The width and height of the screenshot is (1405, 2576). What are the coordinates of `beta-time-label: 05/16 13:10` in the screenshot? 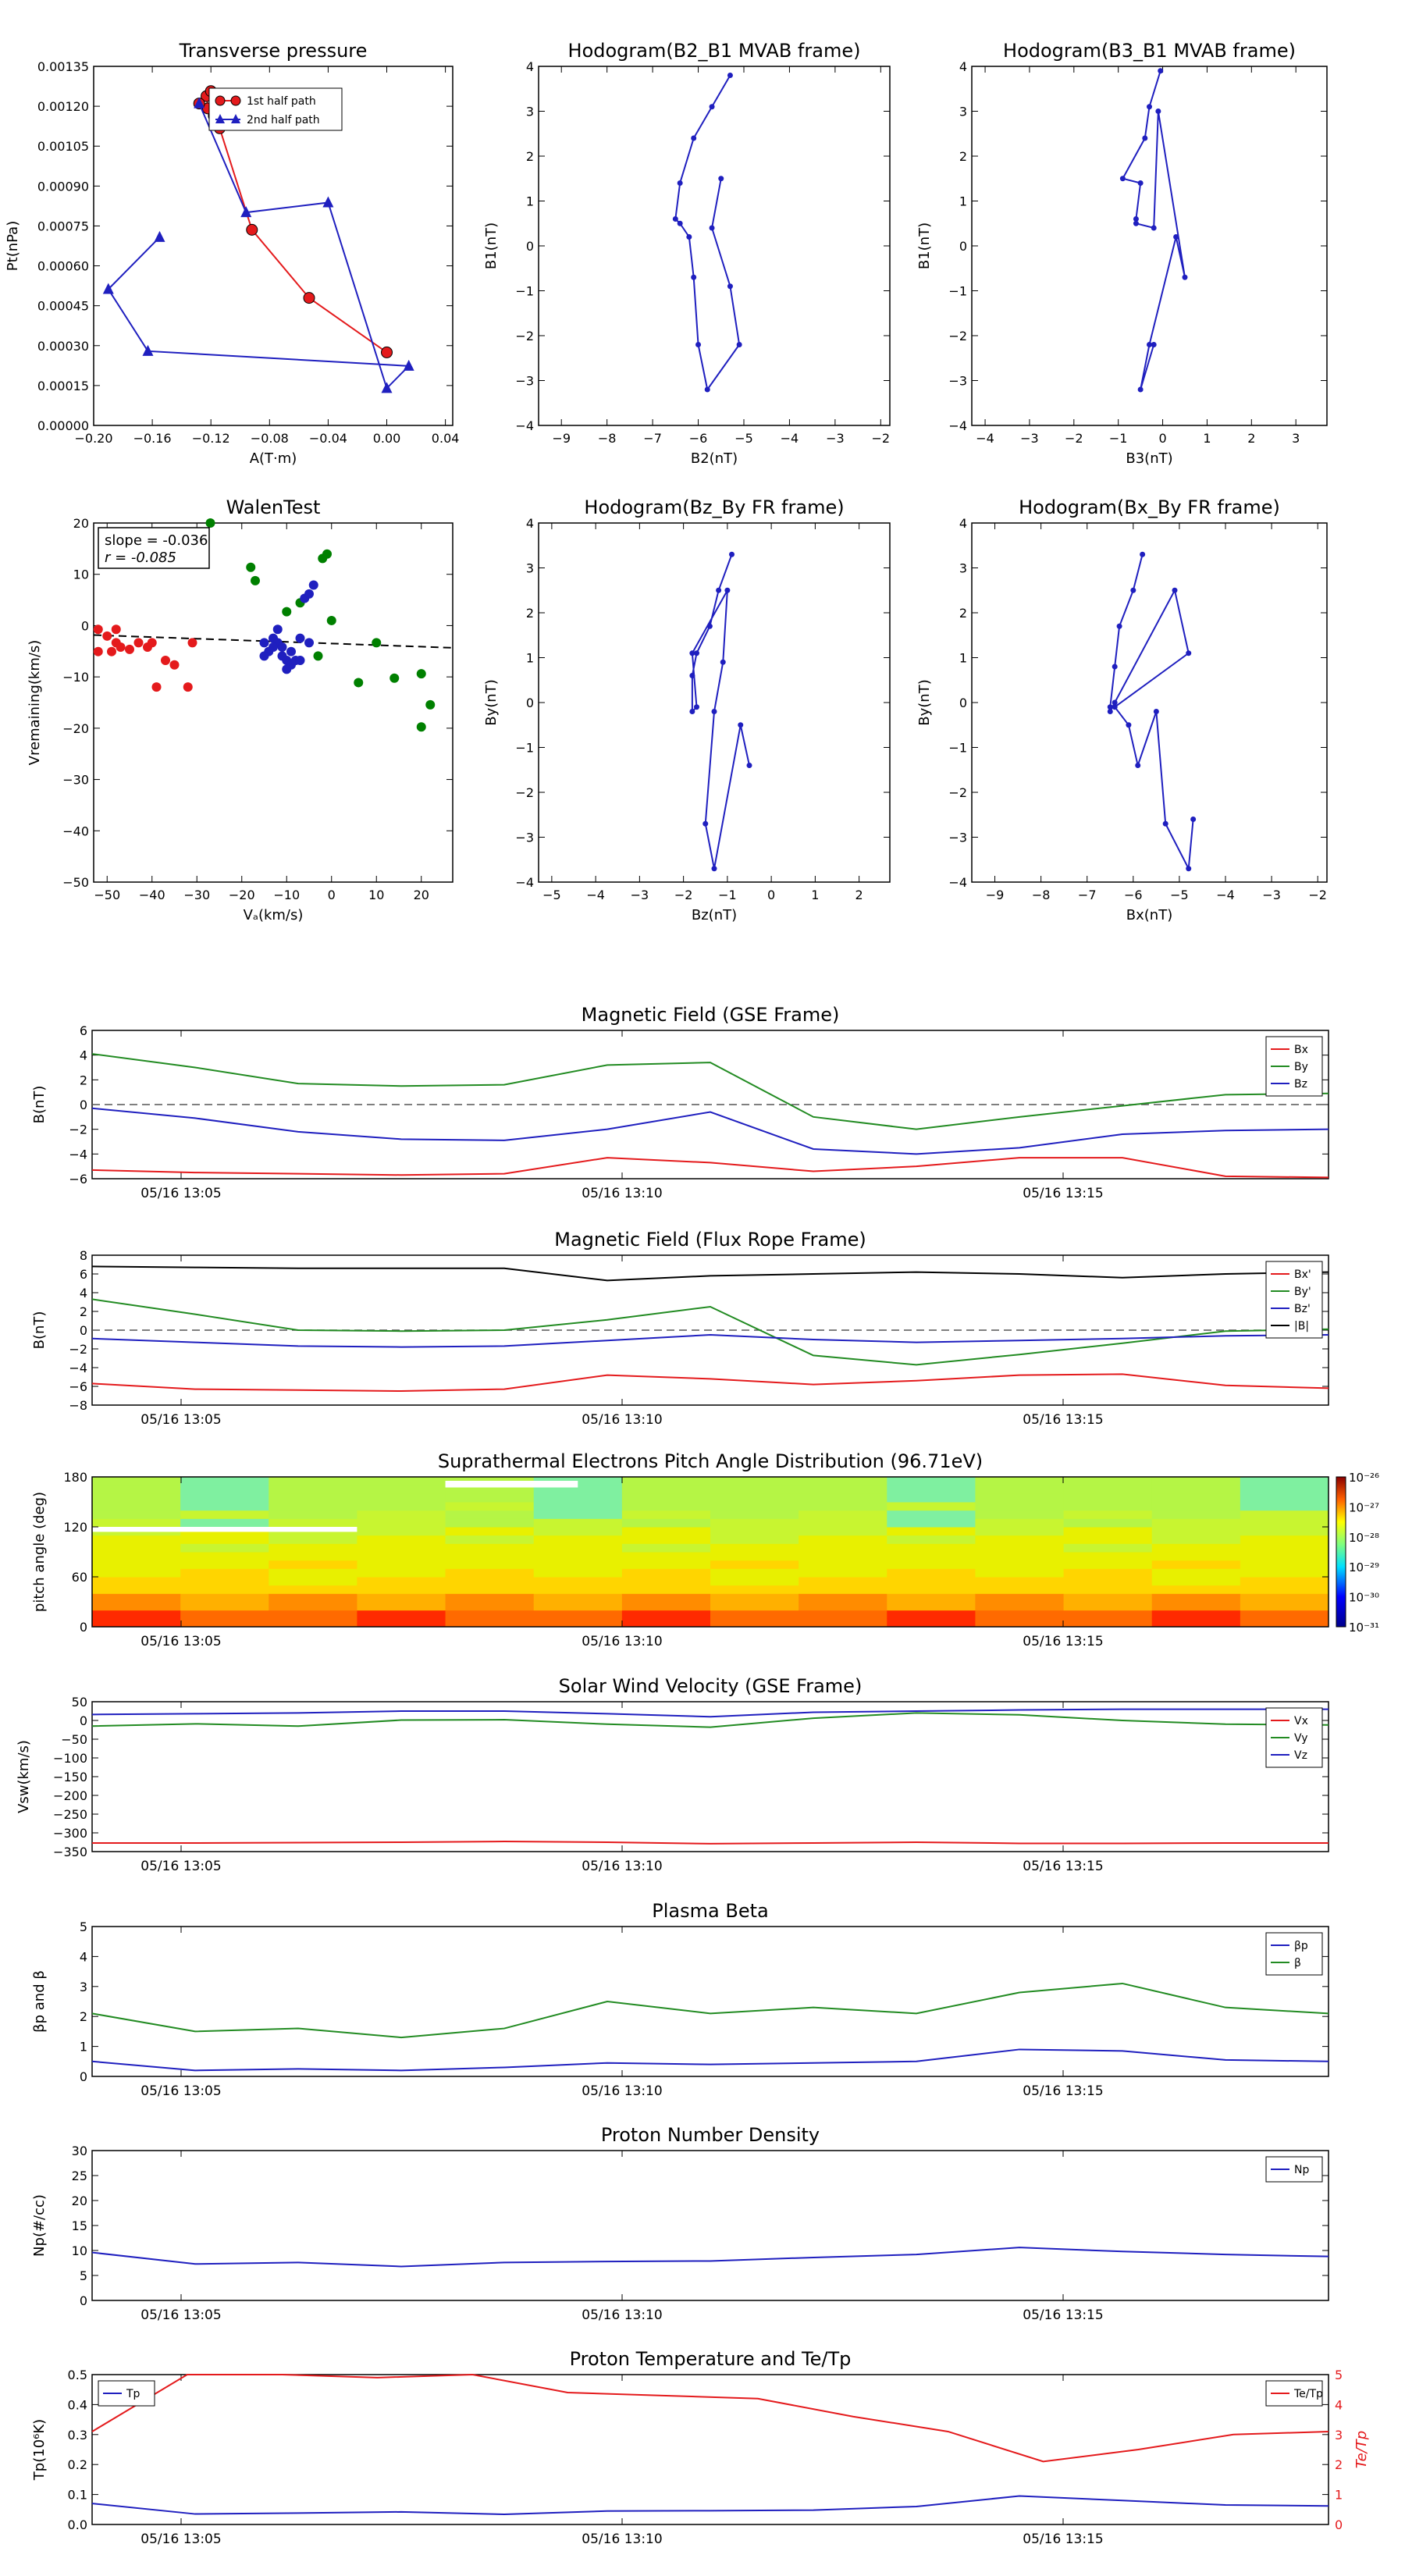 It's located at (622, 2091).